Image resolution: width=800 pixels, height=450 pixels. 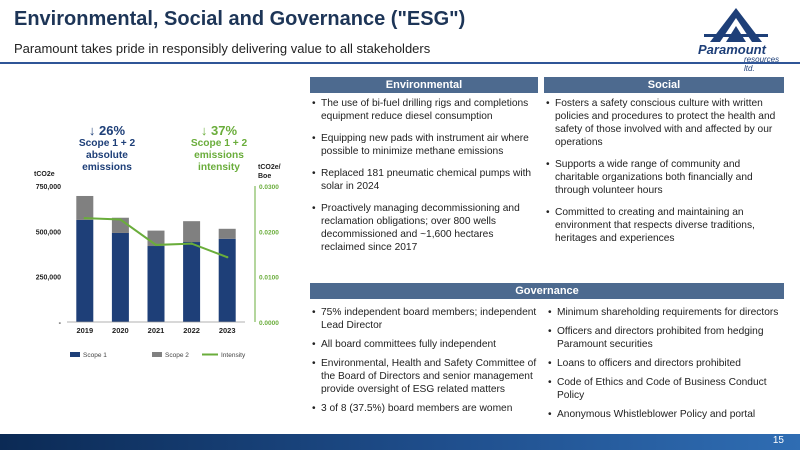 What do you see at coordinates (95, 355) in the screenshot?
I see `legend-label: Scope 1` at bounding box center [95, 355].